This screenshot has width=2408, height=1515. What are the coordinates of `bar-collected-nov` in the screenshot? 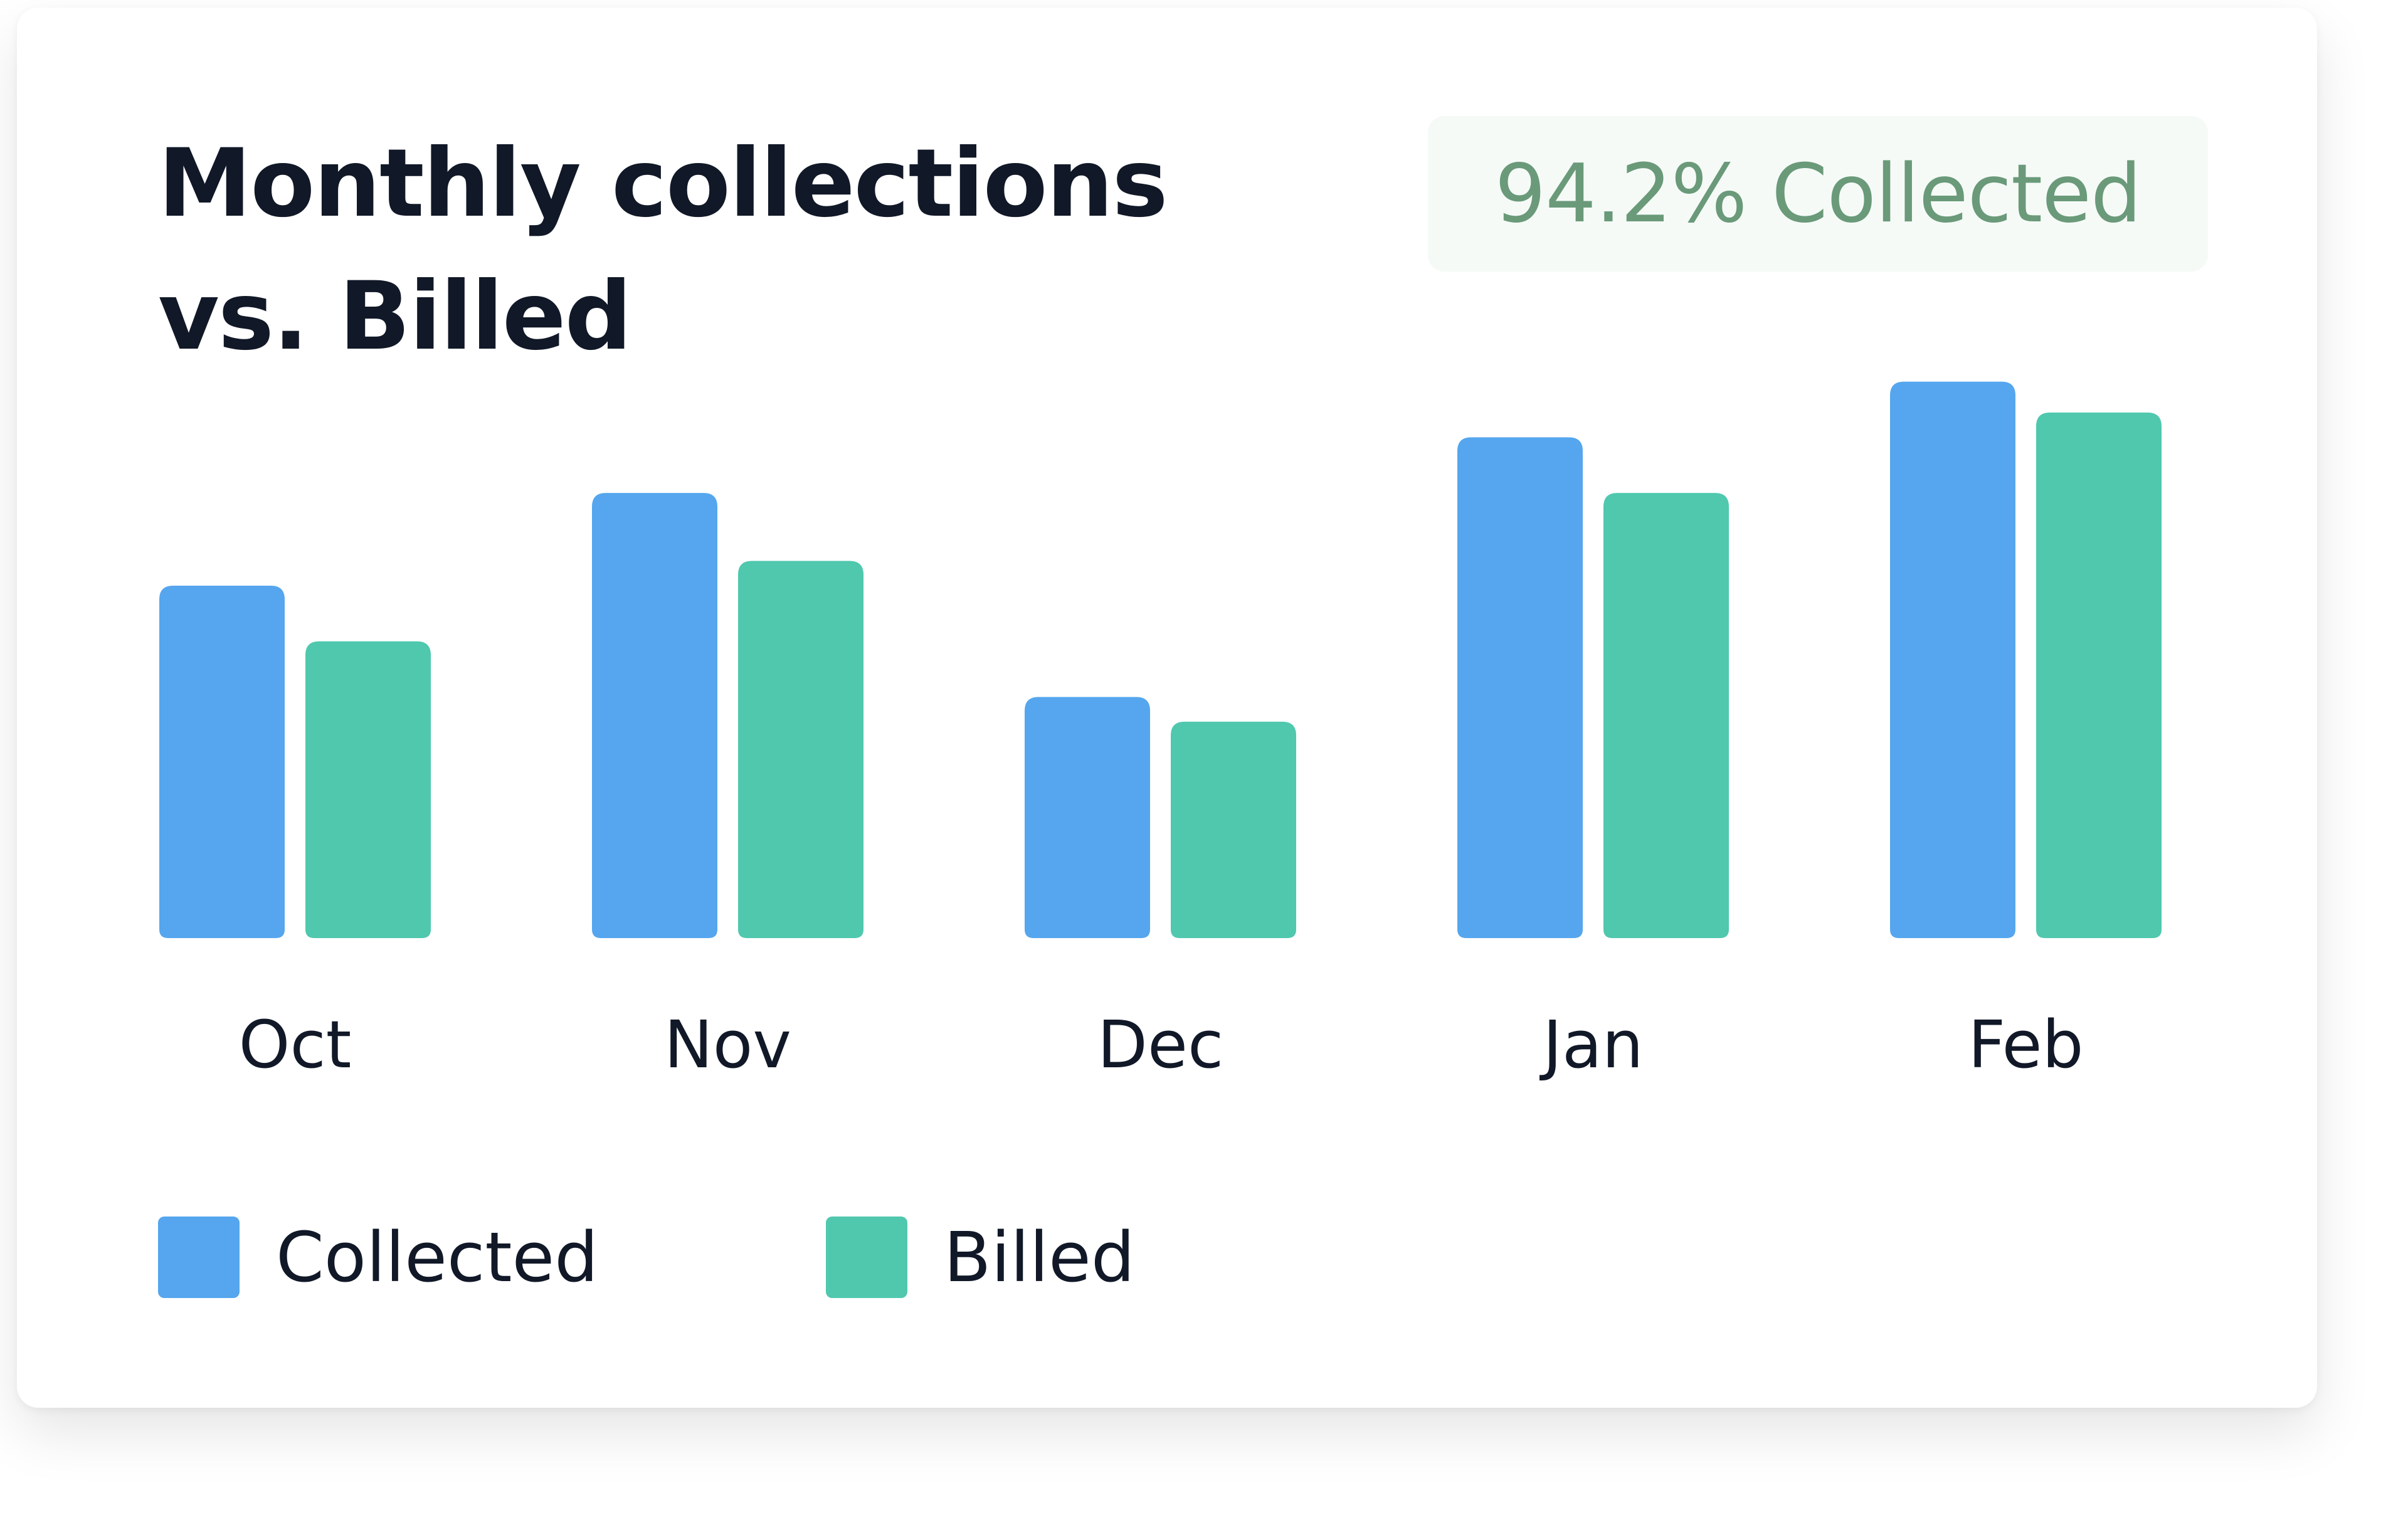 It's located at (654, 715).